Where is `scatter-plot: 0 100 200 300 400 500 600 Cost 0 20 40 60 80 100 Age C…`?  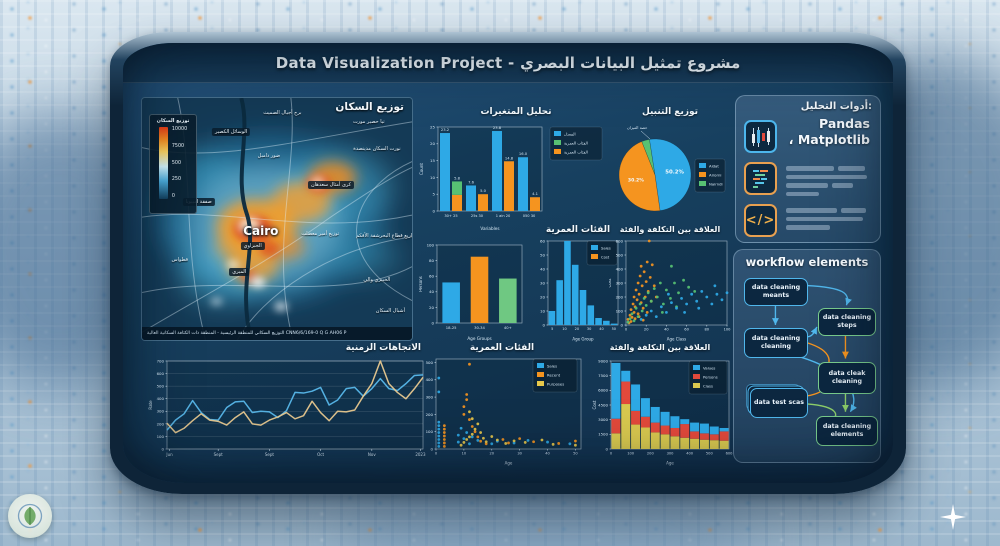
scatter-plot: 0 100 200 300 400 500 600 Cost 0 20 40 60 80 100 Age C… is located at coordinates (669, 290).